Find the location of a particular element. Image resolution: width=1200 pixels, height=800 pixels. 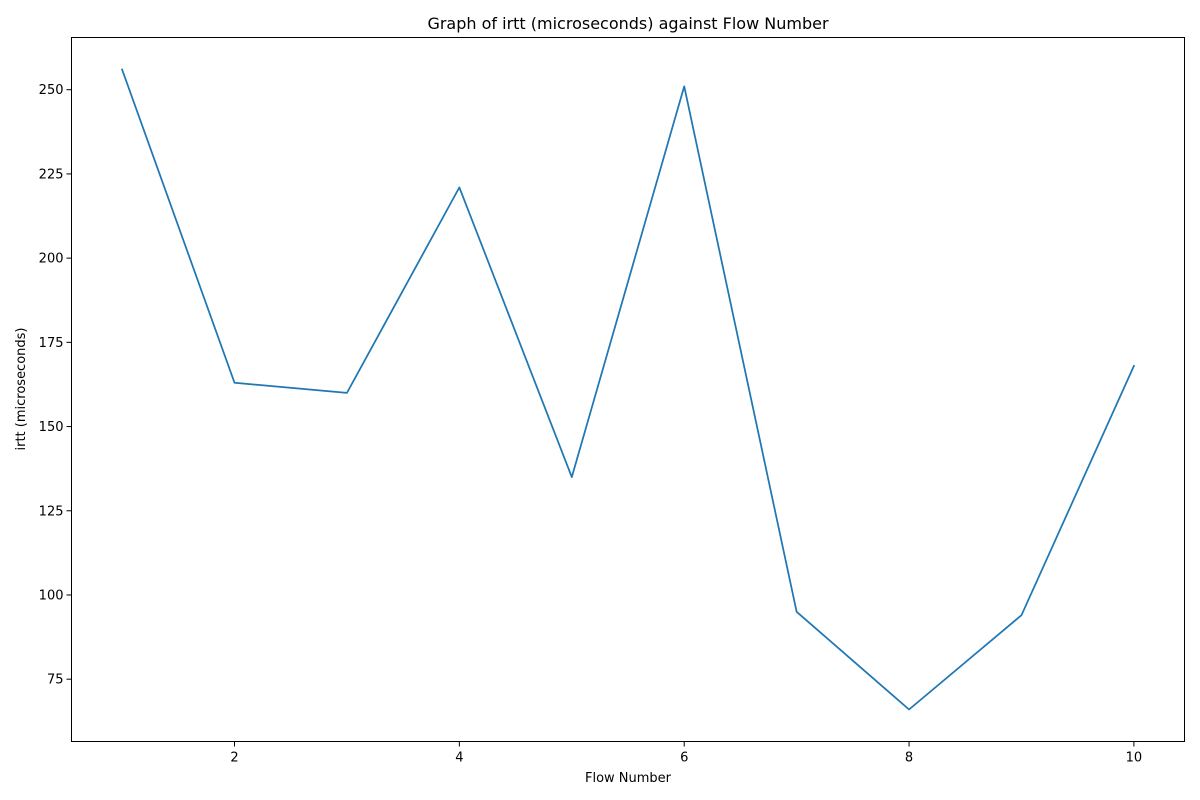

y-tick-label: 125 is located at coordinates (51, 511).